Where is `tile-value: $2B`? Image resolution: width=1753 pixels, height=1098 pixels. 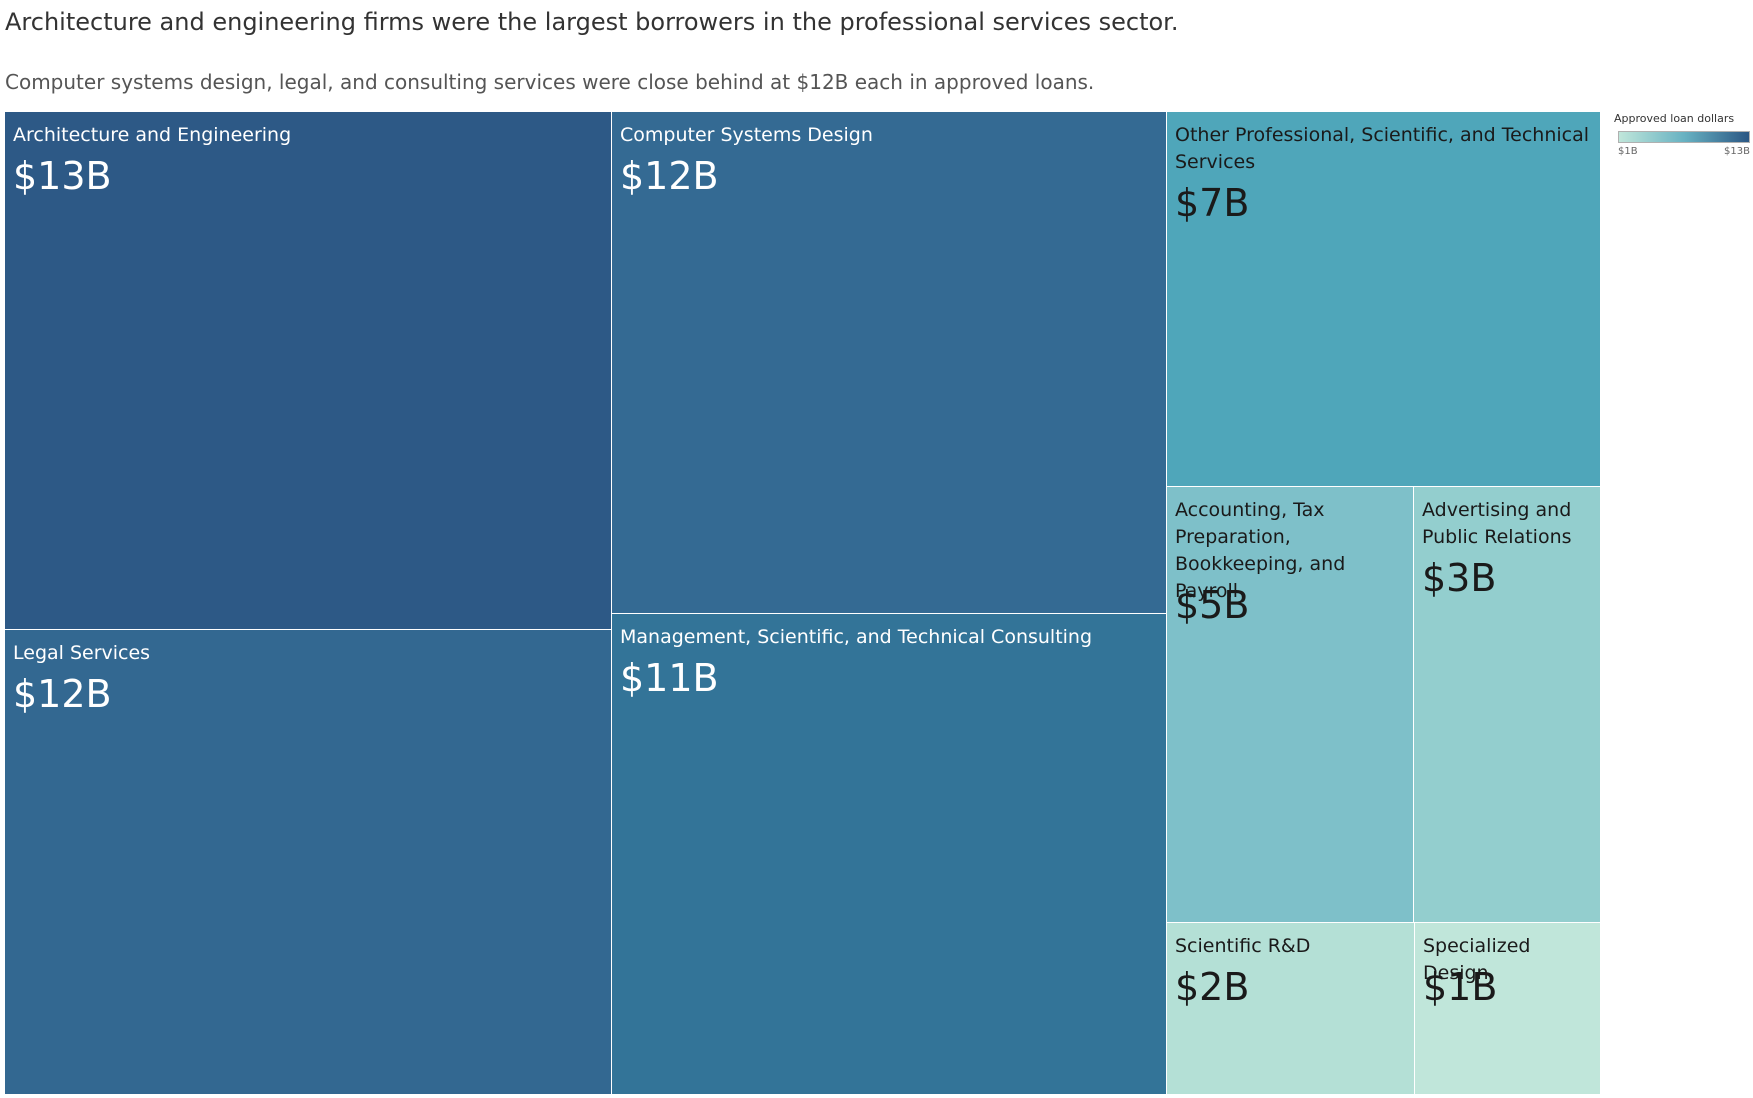 tile-value: $2B is located at coordinates (1212, 987).